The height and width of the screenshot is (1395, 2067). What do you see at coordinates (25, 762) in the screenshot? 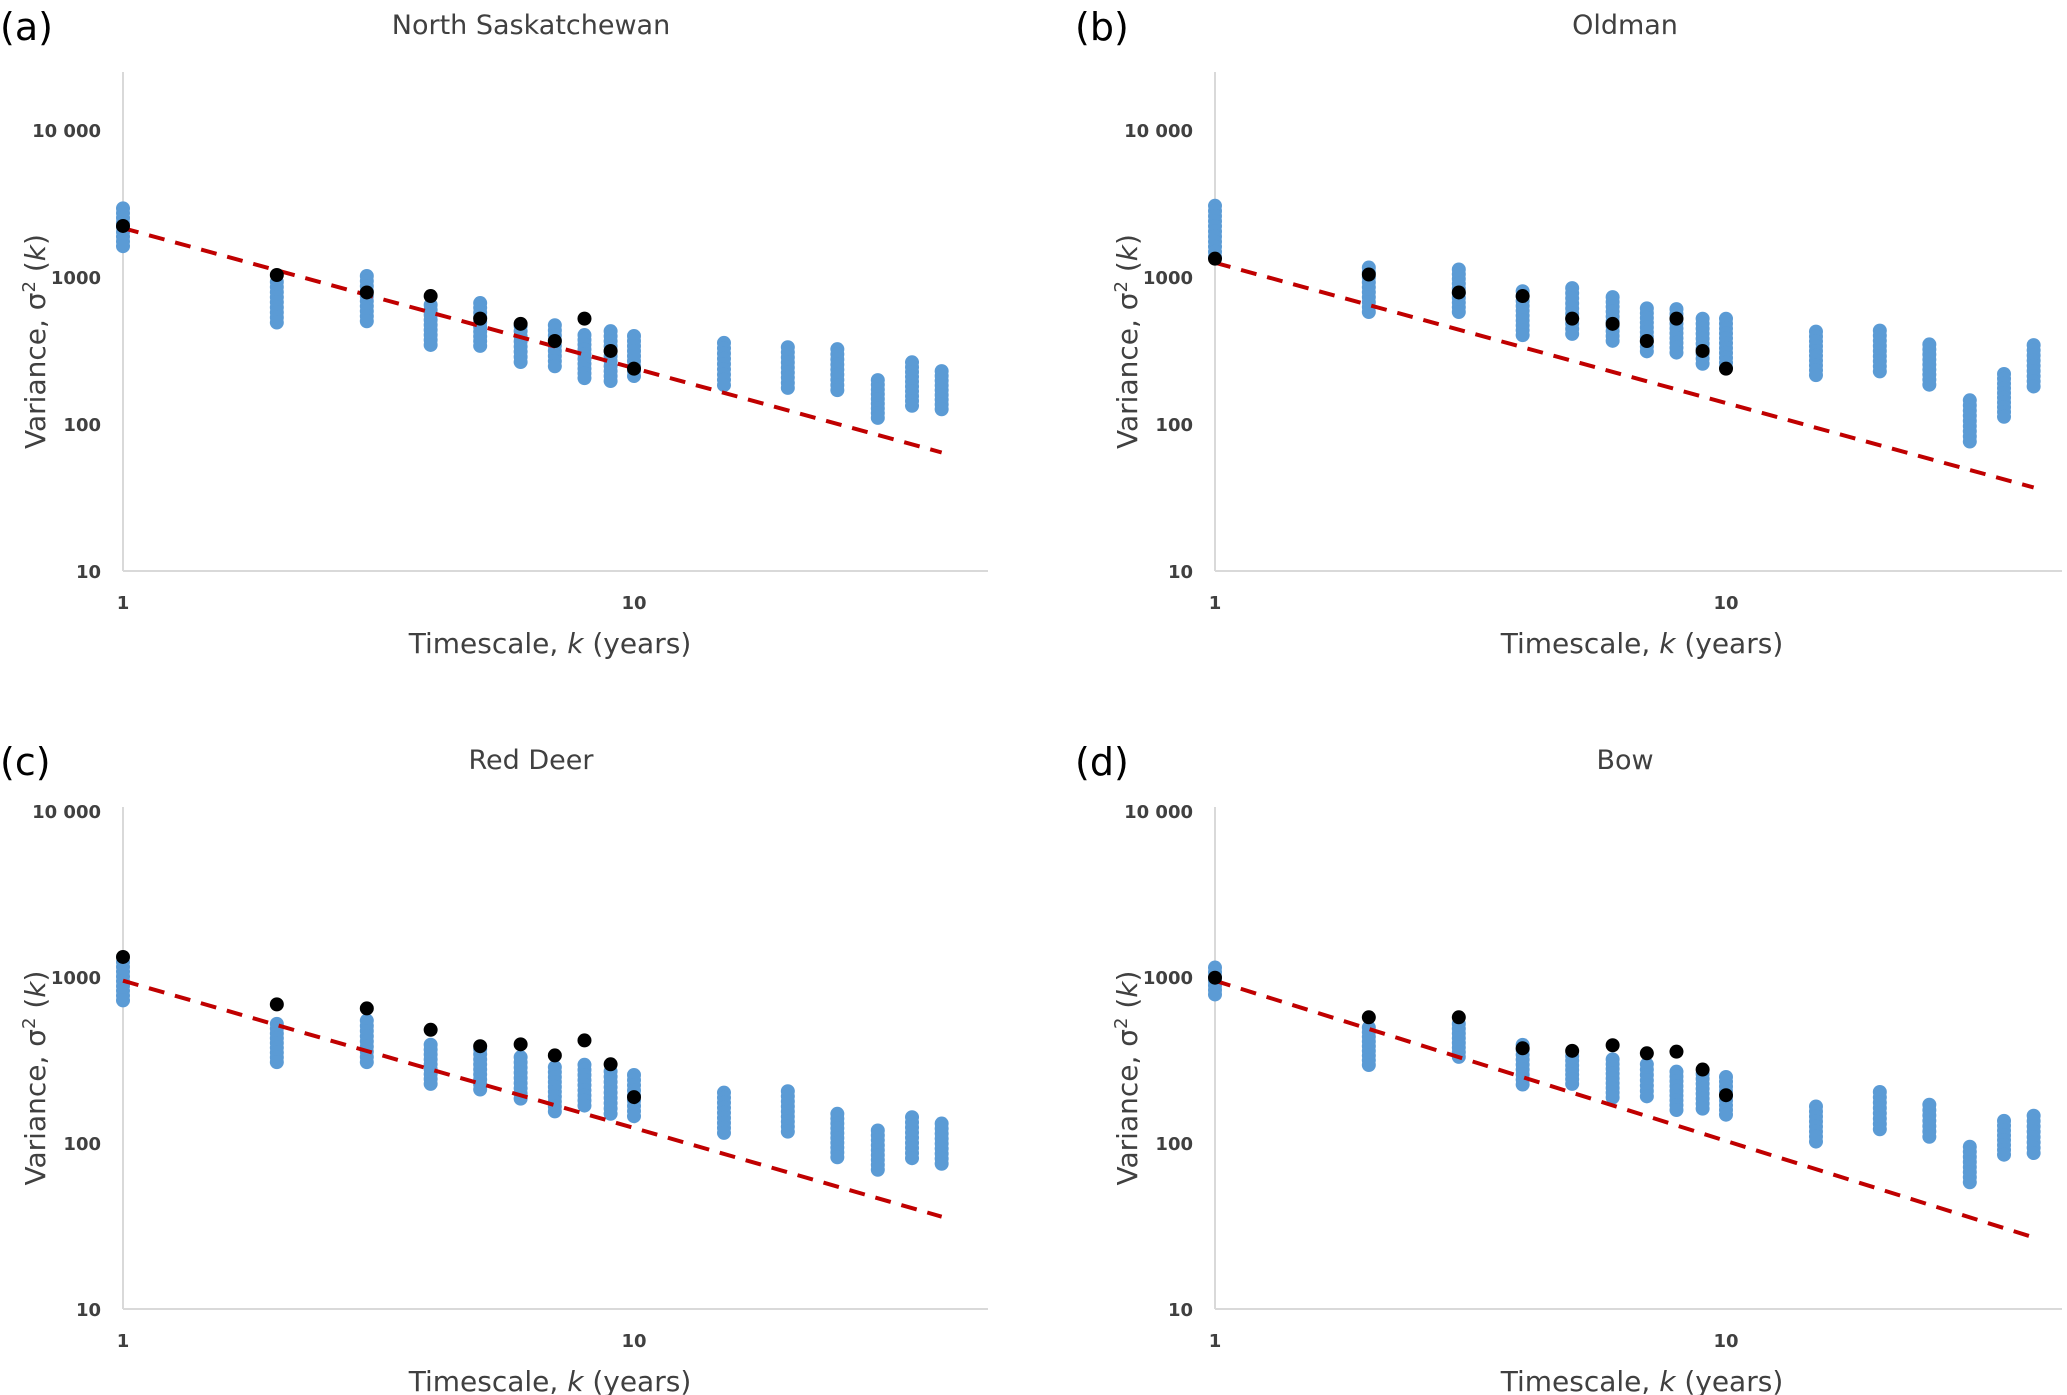
I see `panel-label: (c)` at bounding box center [25, 762].